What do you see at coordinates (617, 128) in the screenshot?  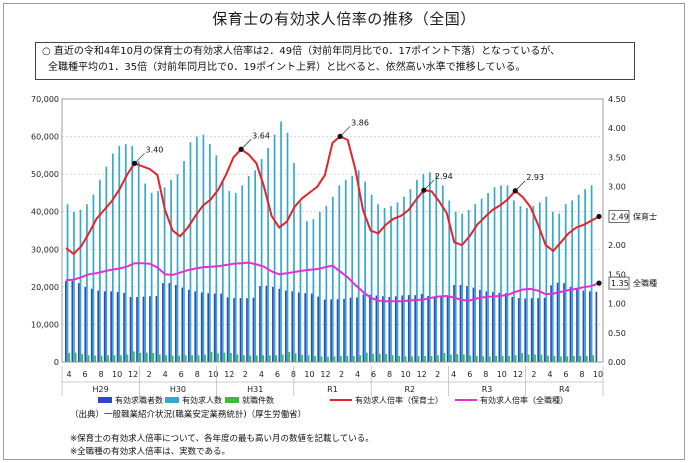 I see `y-right-tick-label: 4.00` at bounding box center [617, 128].